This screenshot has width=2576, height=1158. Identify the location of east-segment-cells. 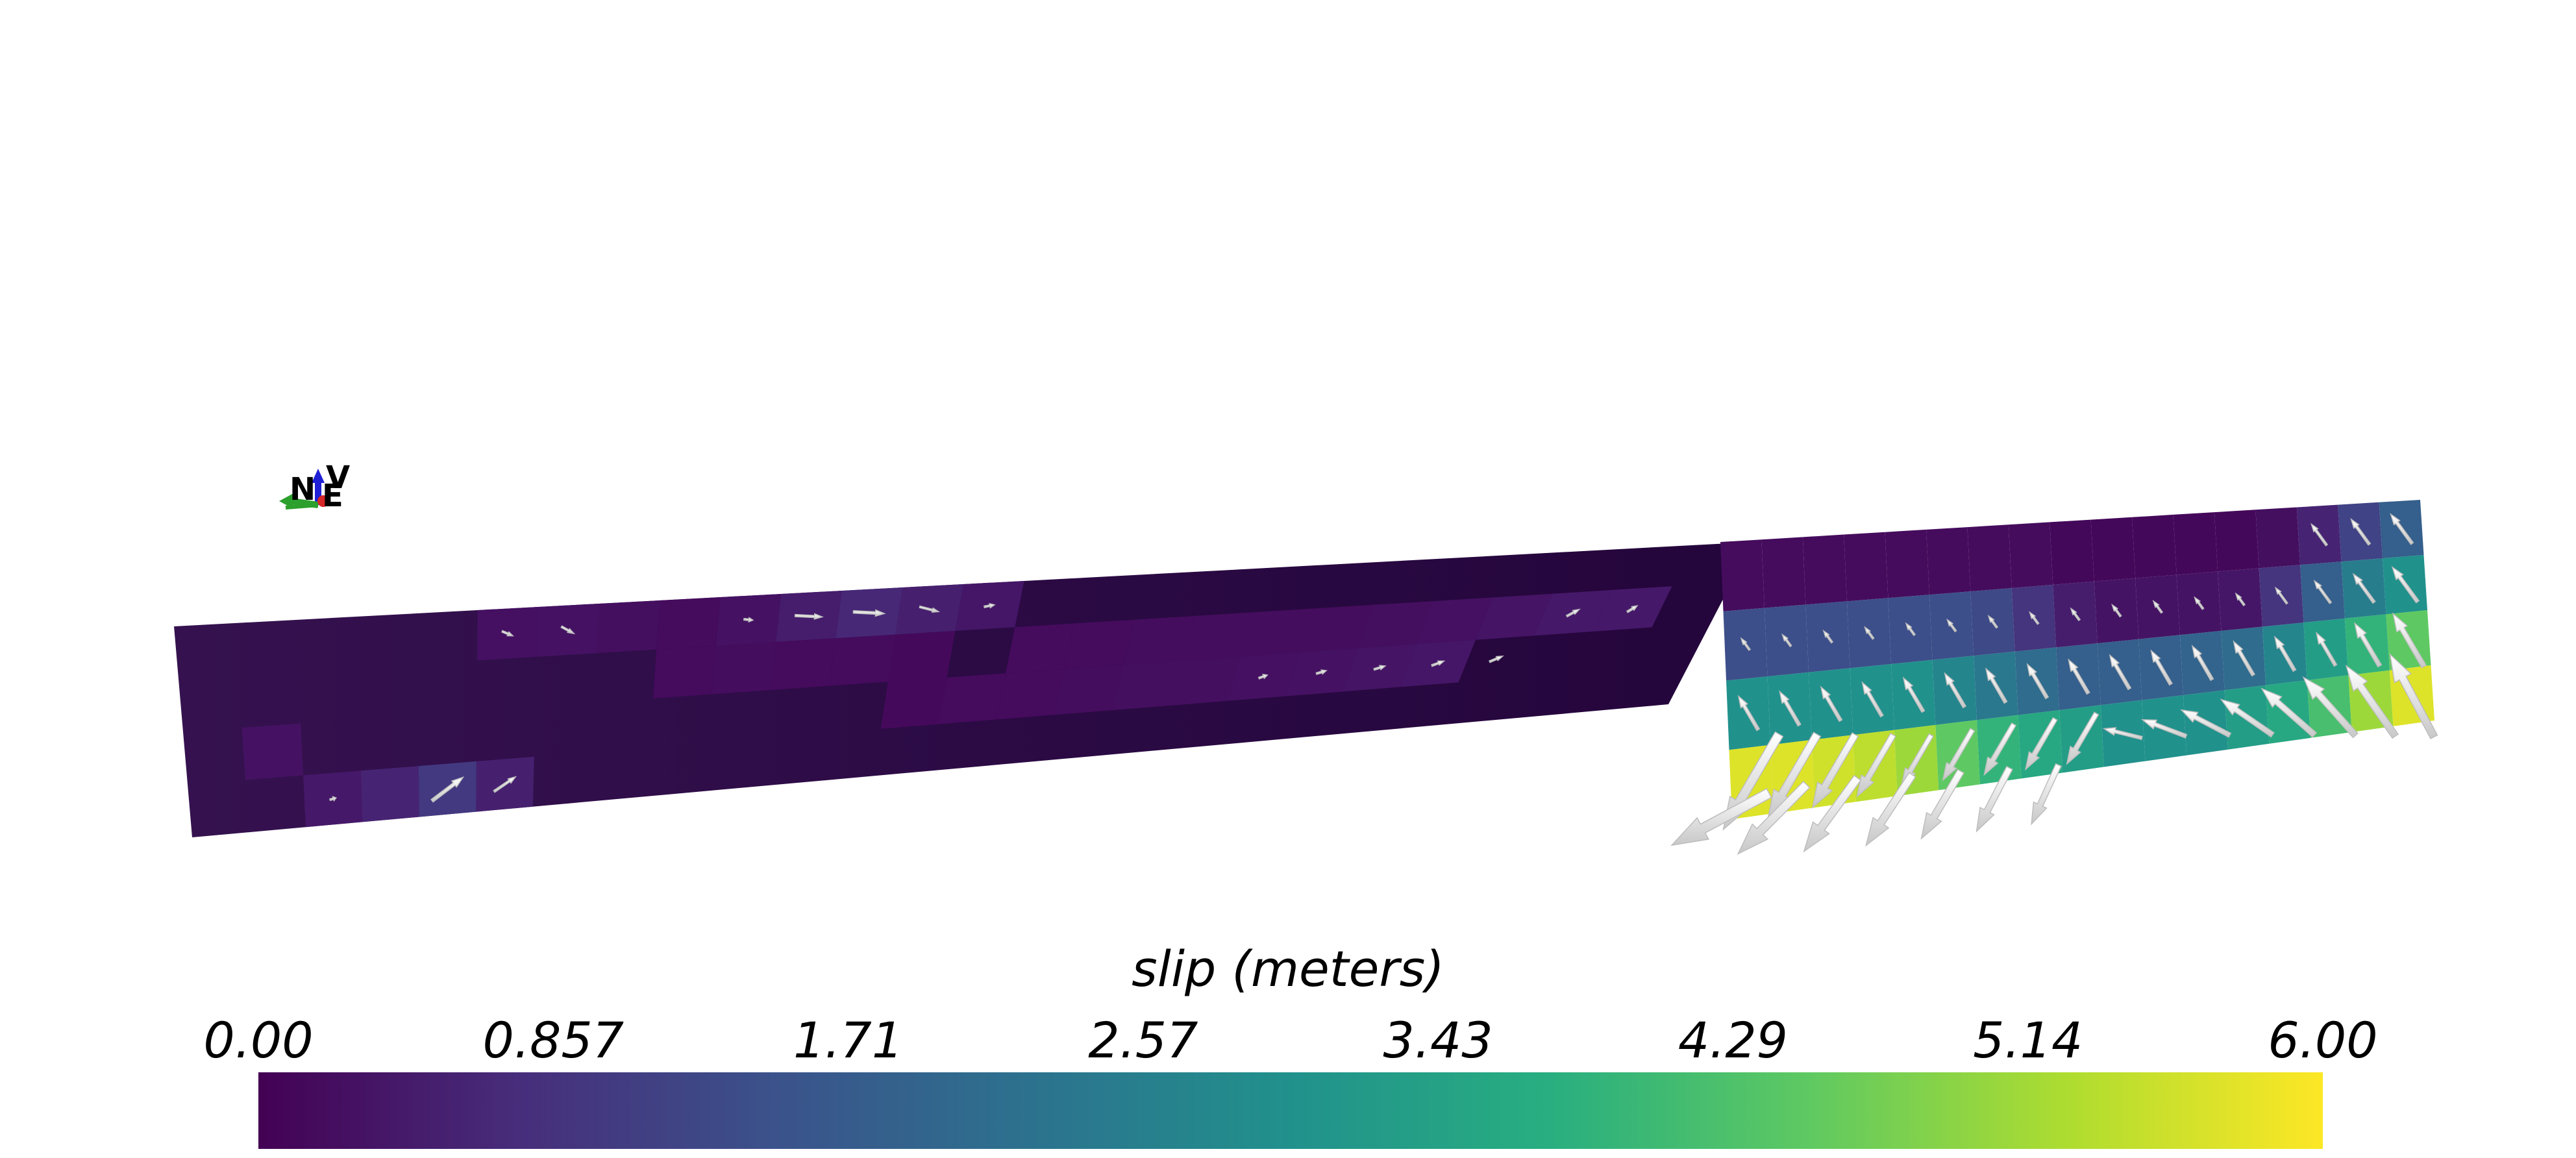
(2077, 660).